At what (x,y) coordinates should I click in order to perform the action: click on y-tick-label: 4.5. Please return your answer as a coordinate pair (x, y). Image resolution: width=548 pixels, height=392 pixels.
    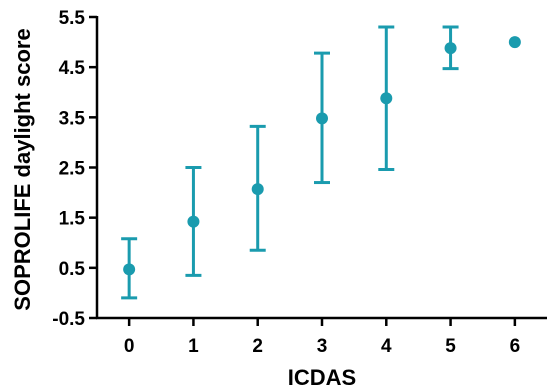
    Looking at the image, I should click on (72, 68).